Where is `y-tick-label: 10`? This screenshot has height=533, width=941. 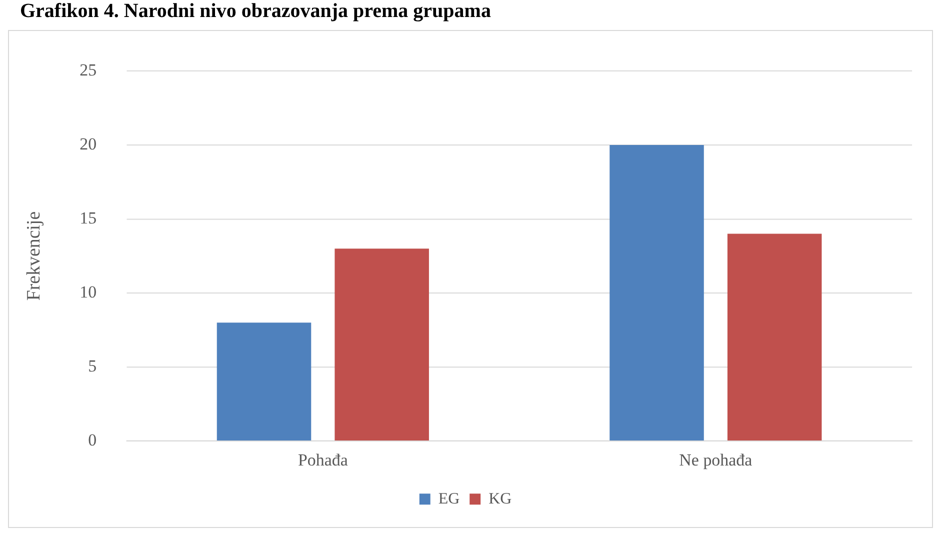
y-tick-label: 10 is located at coordinates (88, 292).